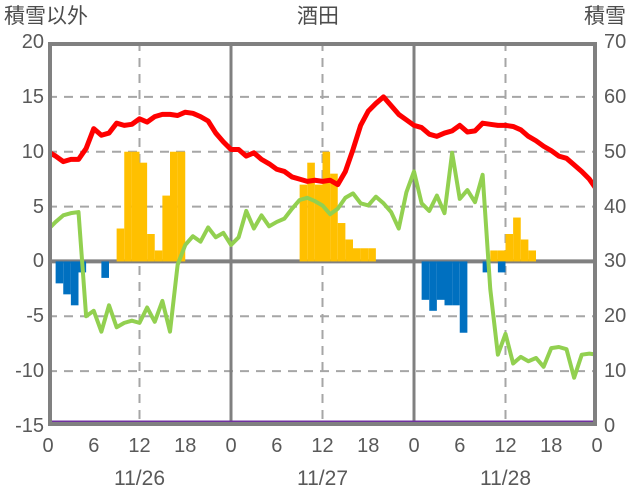  What do you see at coordinates (29, 426) in the screenshot?
I see `y-tick-left: -15` at bounding box center [29, 426].